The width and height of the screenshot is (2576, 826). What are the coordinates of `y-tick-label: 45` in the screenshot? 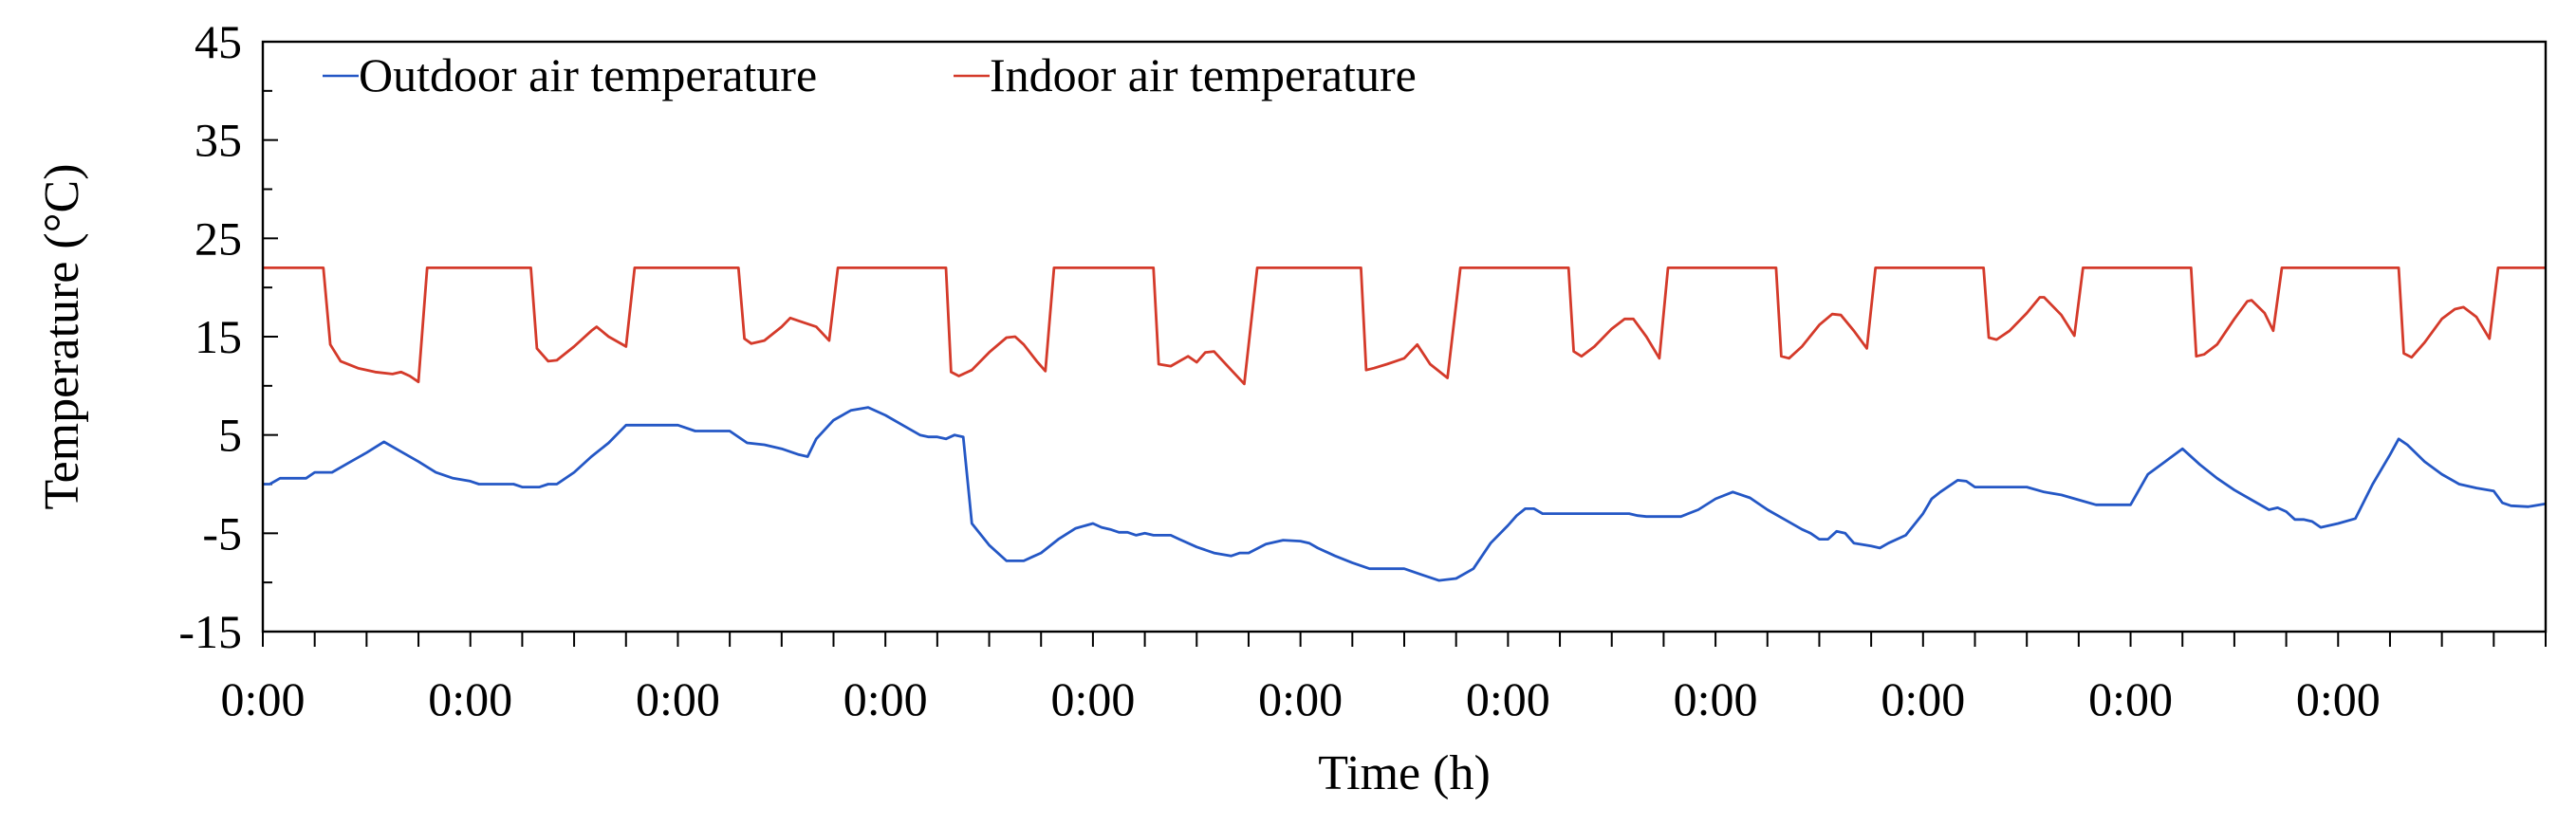 It's located at (218, 41).